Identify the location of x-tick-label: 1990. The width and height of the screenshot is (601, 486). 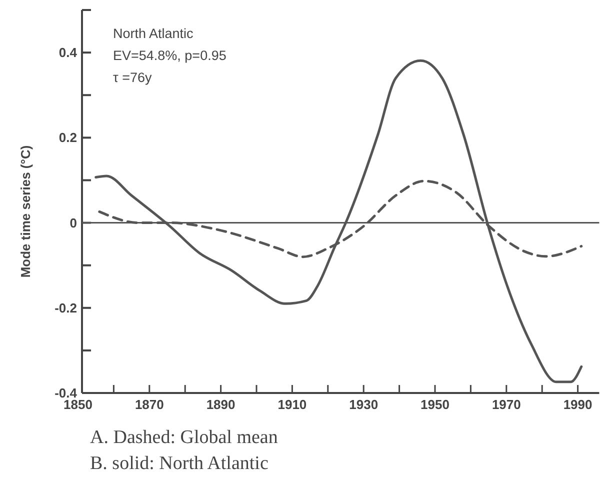
(577, 404).